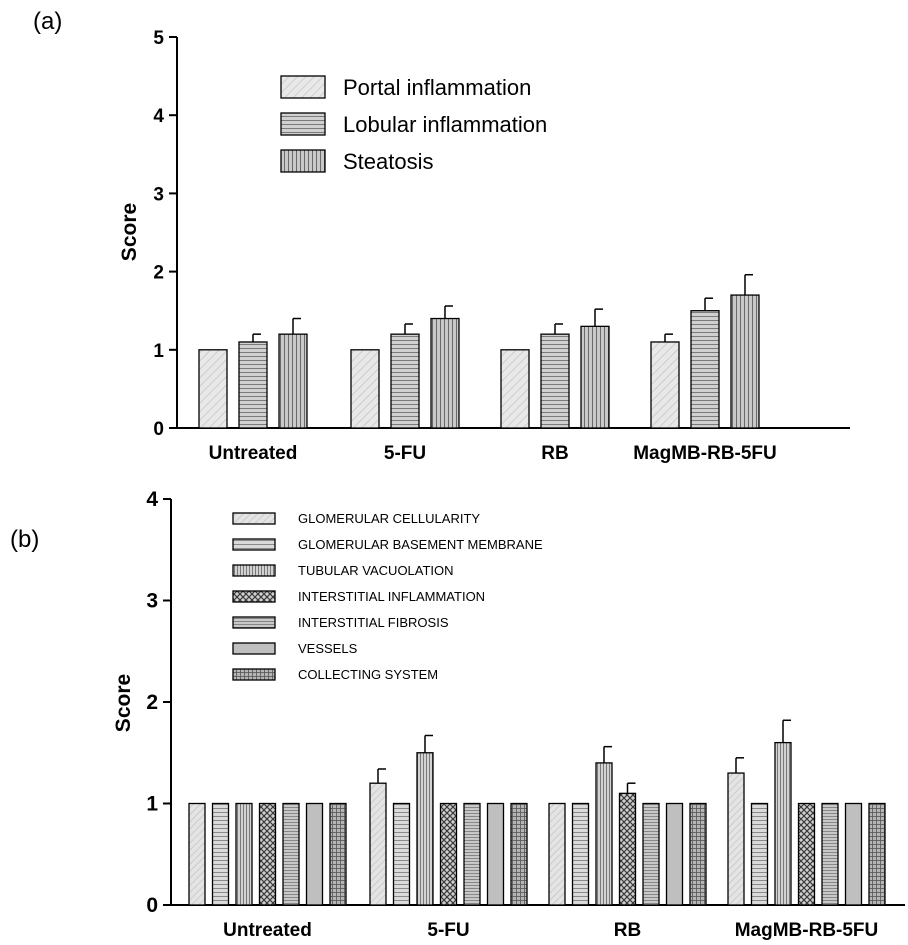 Image resolution: width=908 pixels, height=945 pixels. Describe the element at coordinates (158, 38) in the screenshot. I see `y-tick-label: 5` at that location.